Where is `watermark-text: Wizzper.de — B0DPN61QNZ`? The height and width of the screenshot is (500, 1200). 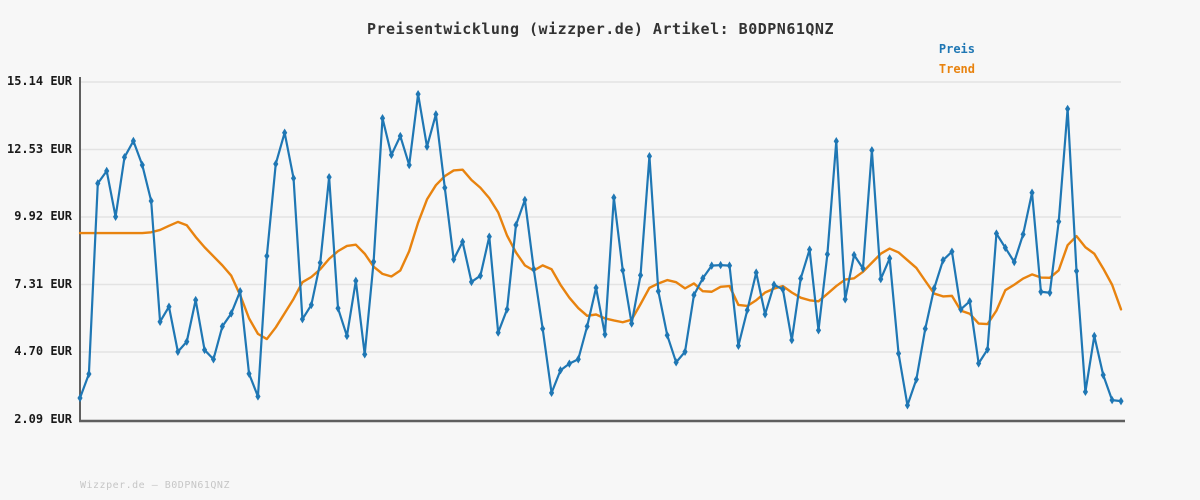
watermark-text: Wizzper.de — B0DPN61QNZ is located at coordinates (155, 485).